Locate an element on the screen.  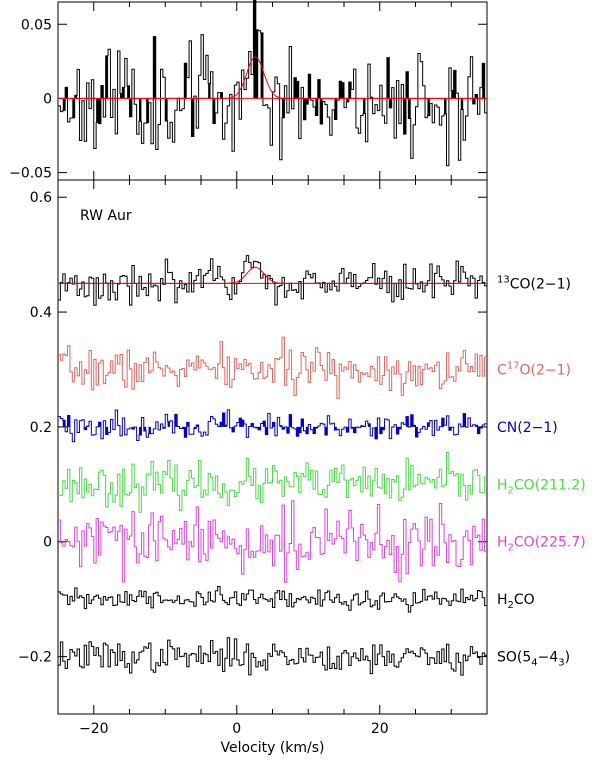
main-xtick-label: 20 is located at coordinates (380, 729).